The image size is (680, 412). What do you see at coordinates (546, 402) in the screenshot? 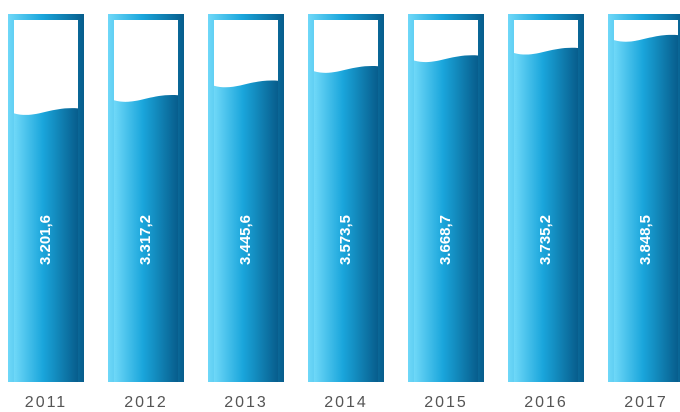
I see `x-tick-label: 2016` at bounding box center [546, 402].